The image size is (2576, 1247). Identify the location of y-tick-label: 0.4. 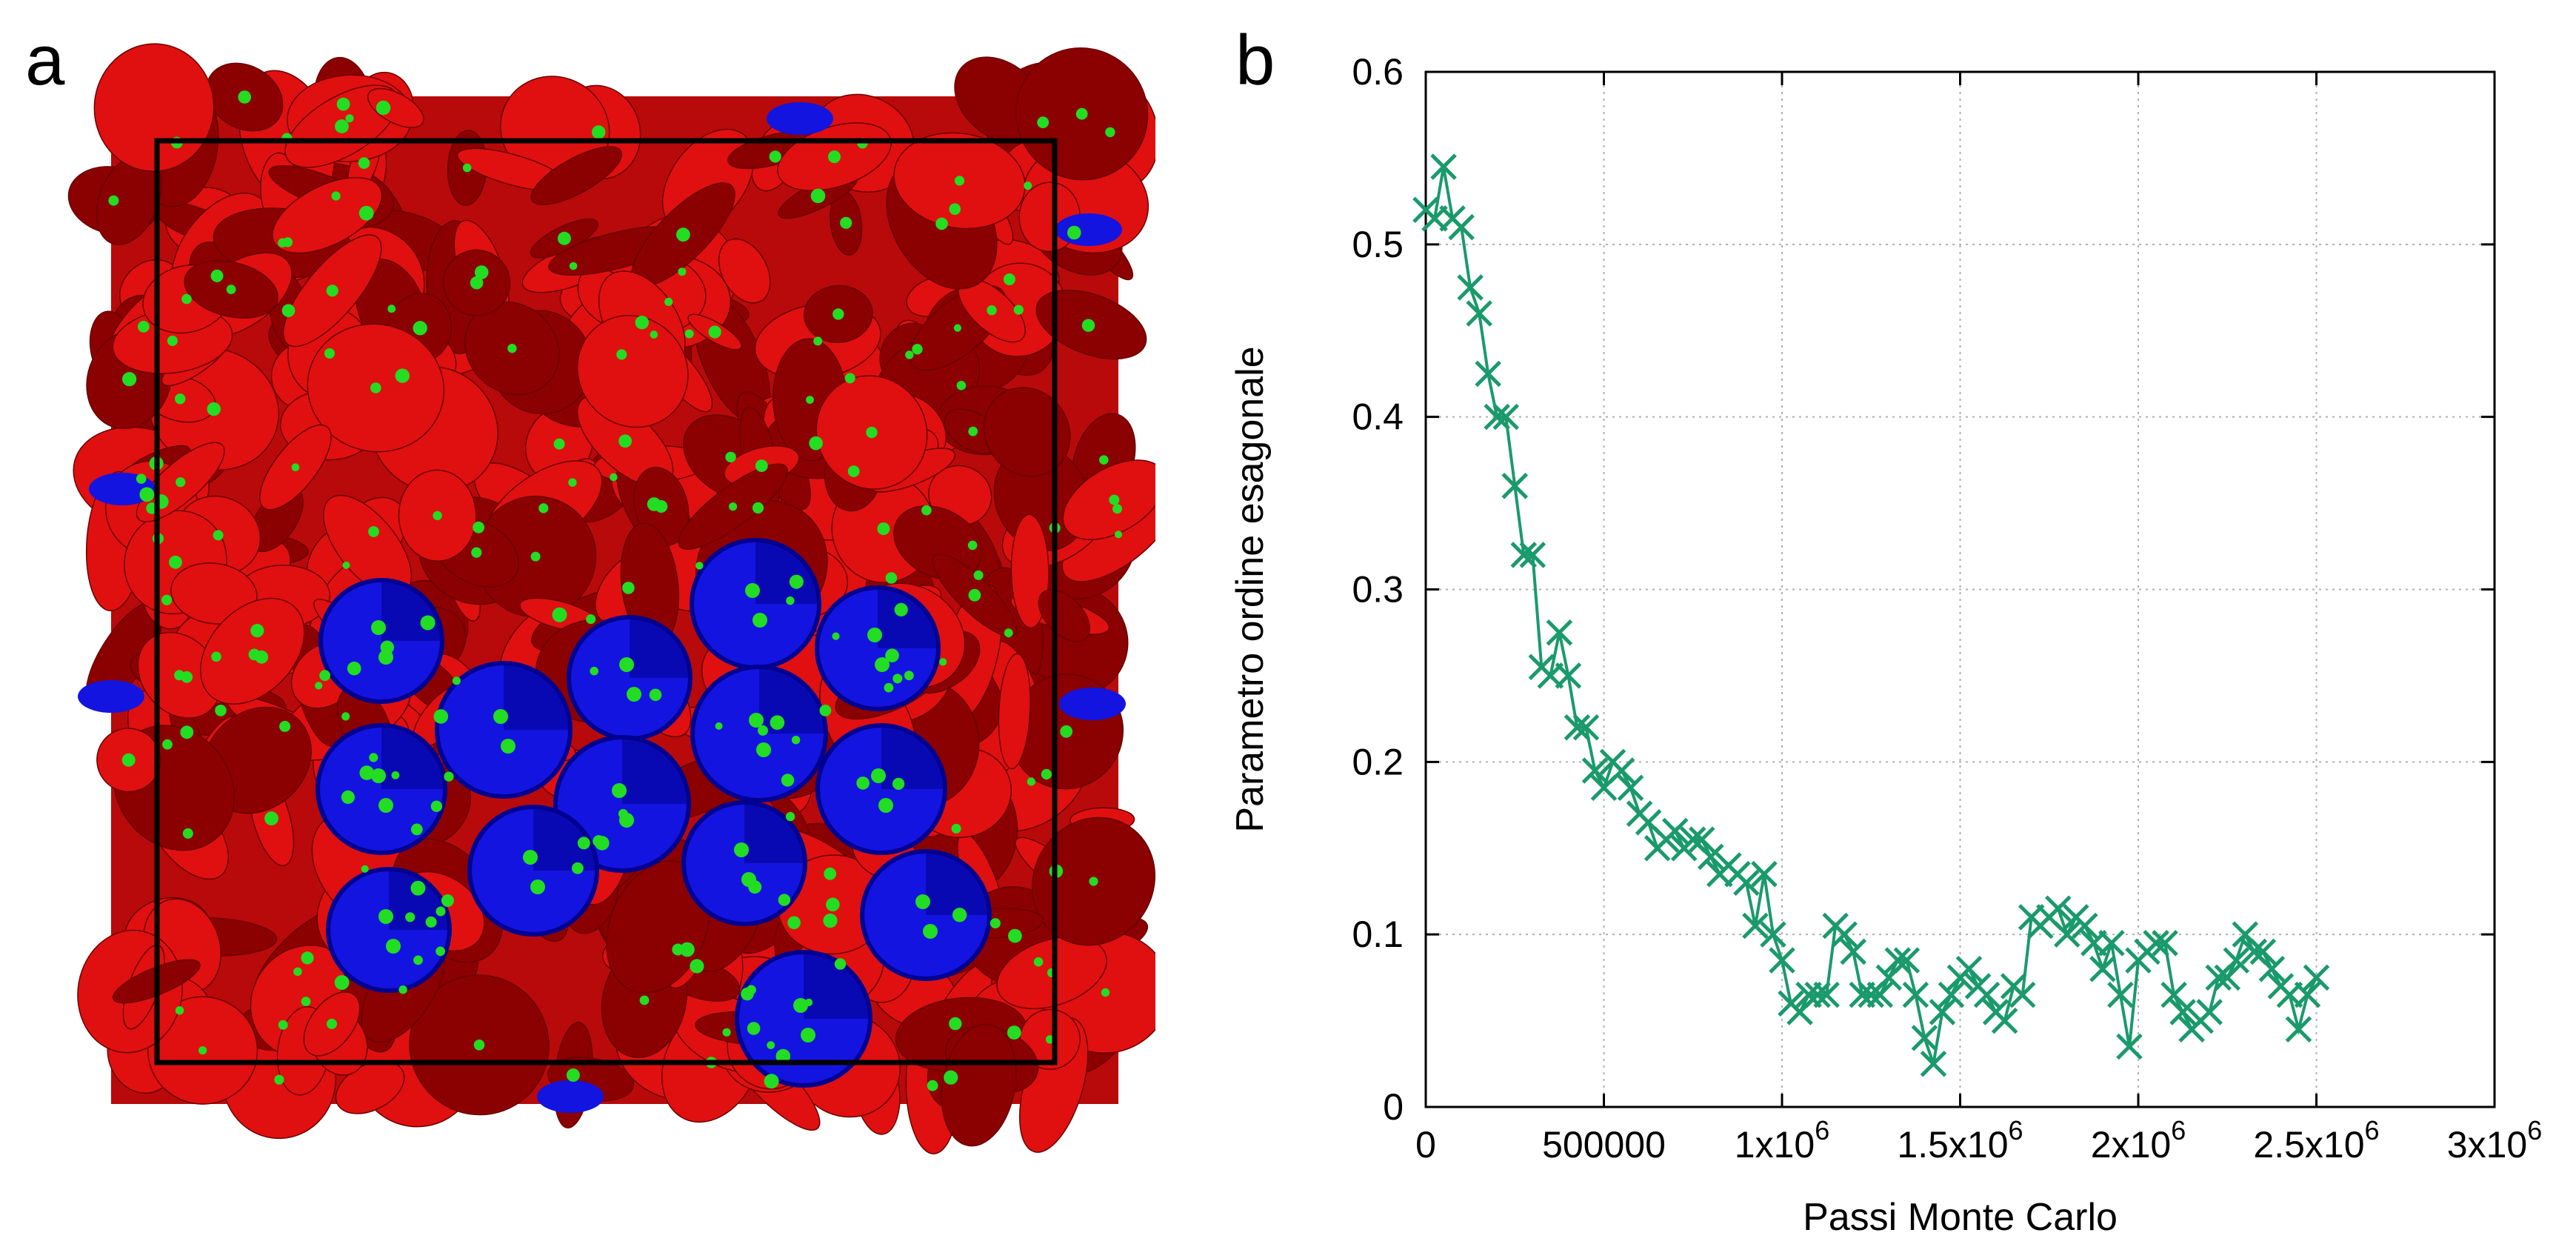
(1378, 417).